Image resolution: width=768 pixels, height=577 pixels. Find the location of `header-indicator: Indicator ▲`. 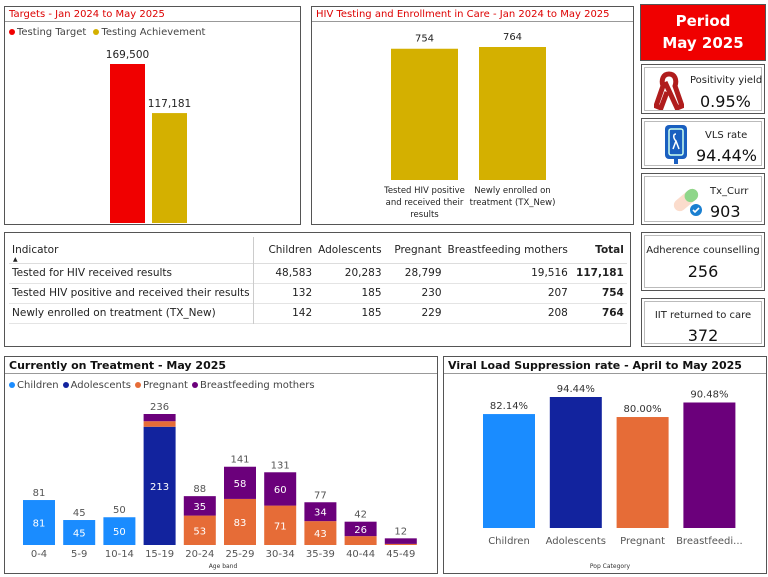

header-indicator: Indicator ▲ is located at coordinates (131, 250).